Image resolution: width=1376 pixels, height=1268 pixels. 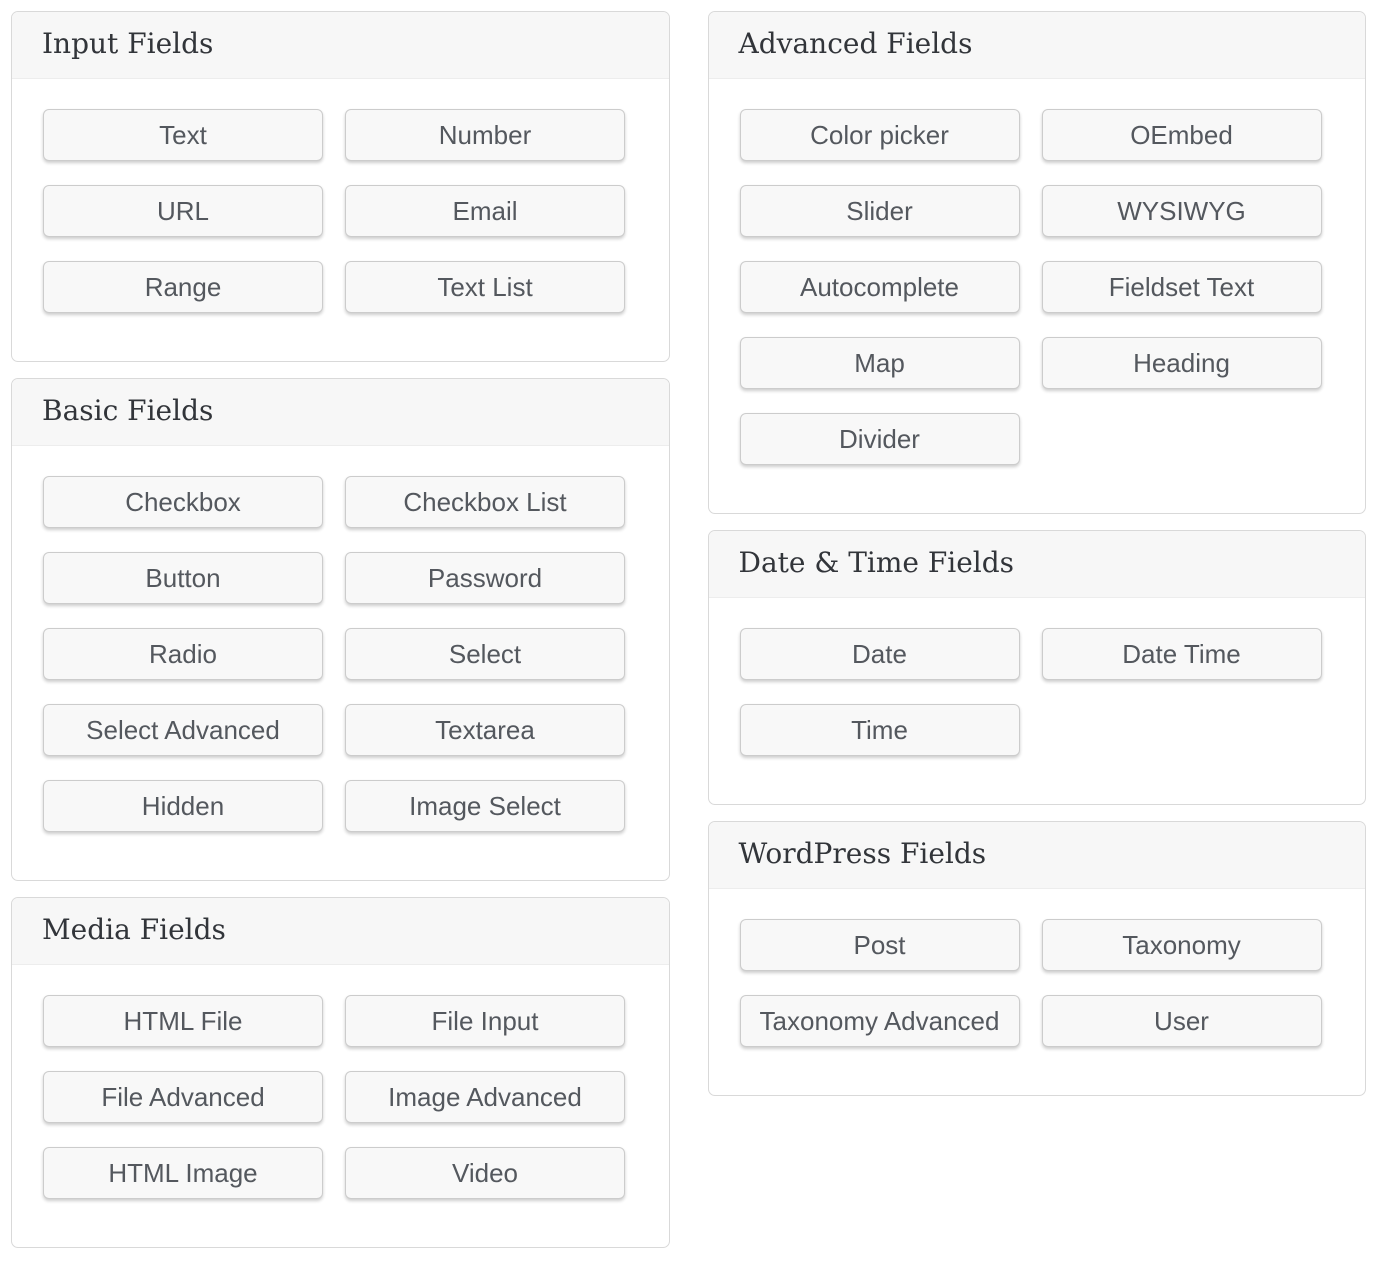 I want to click on panel-body: Date Date Time Time, so click(x=1037, y=701).